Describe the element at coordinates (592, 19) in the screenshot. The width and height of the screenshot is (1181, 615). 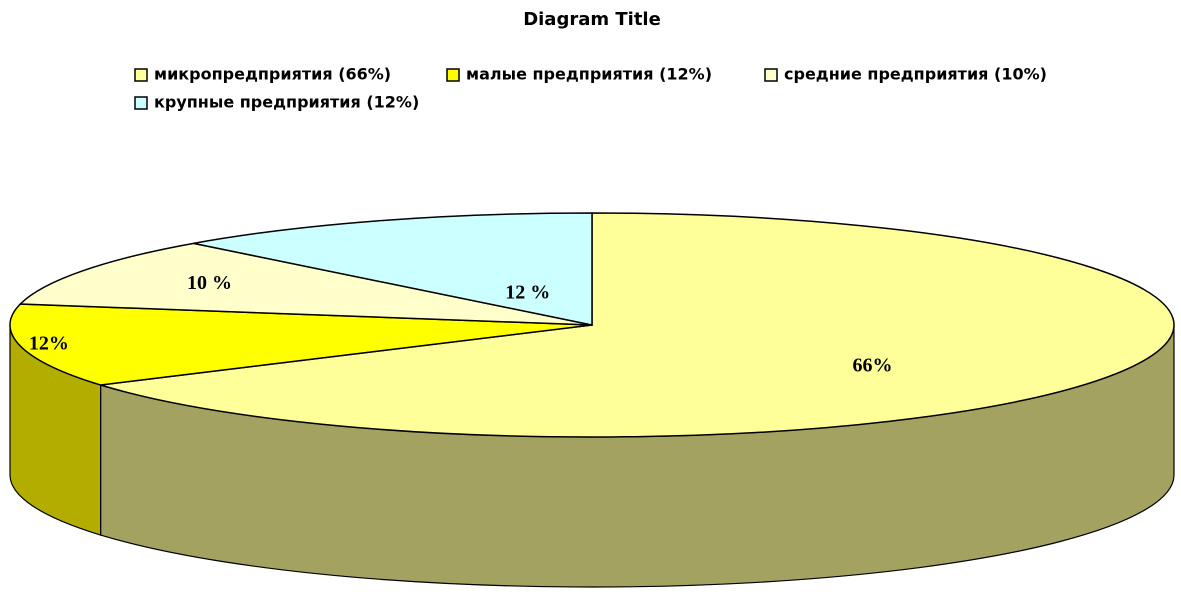
I see `chart-title: Diagram Title` at that location.